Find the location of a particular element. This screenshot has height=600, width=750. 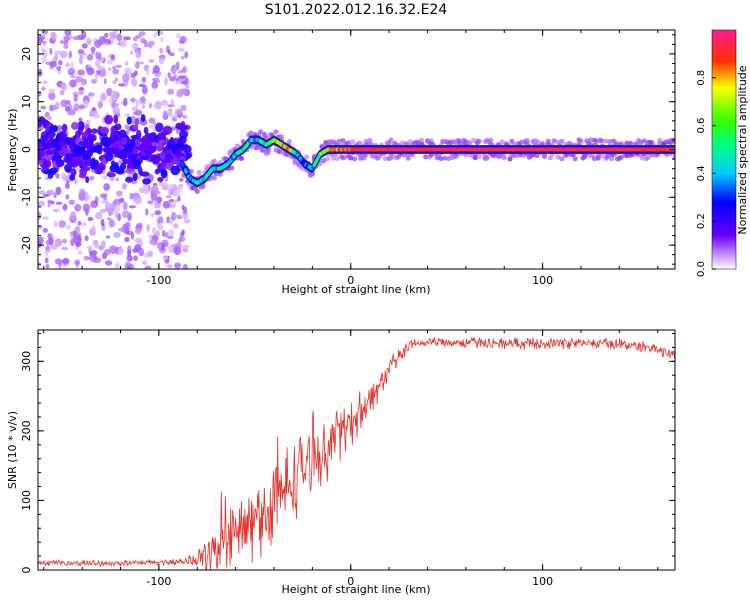

x-tick-label: 0 is located at coordinates (350, 581).